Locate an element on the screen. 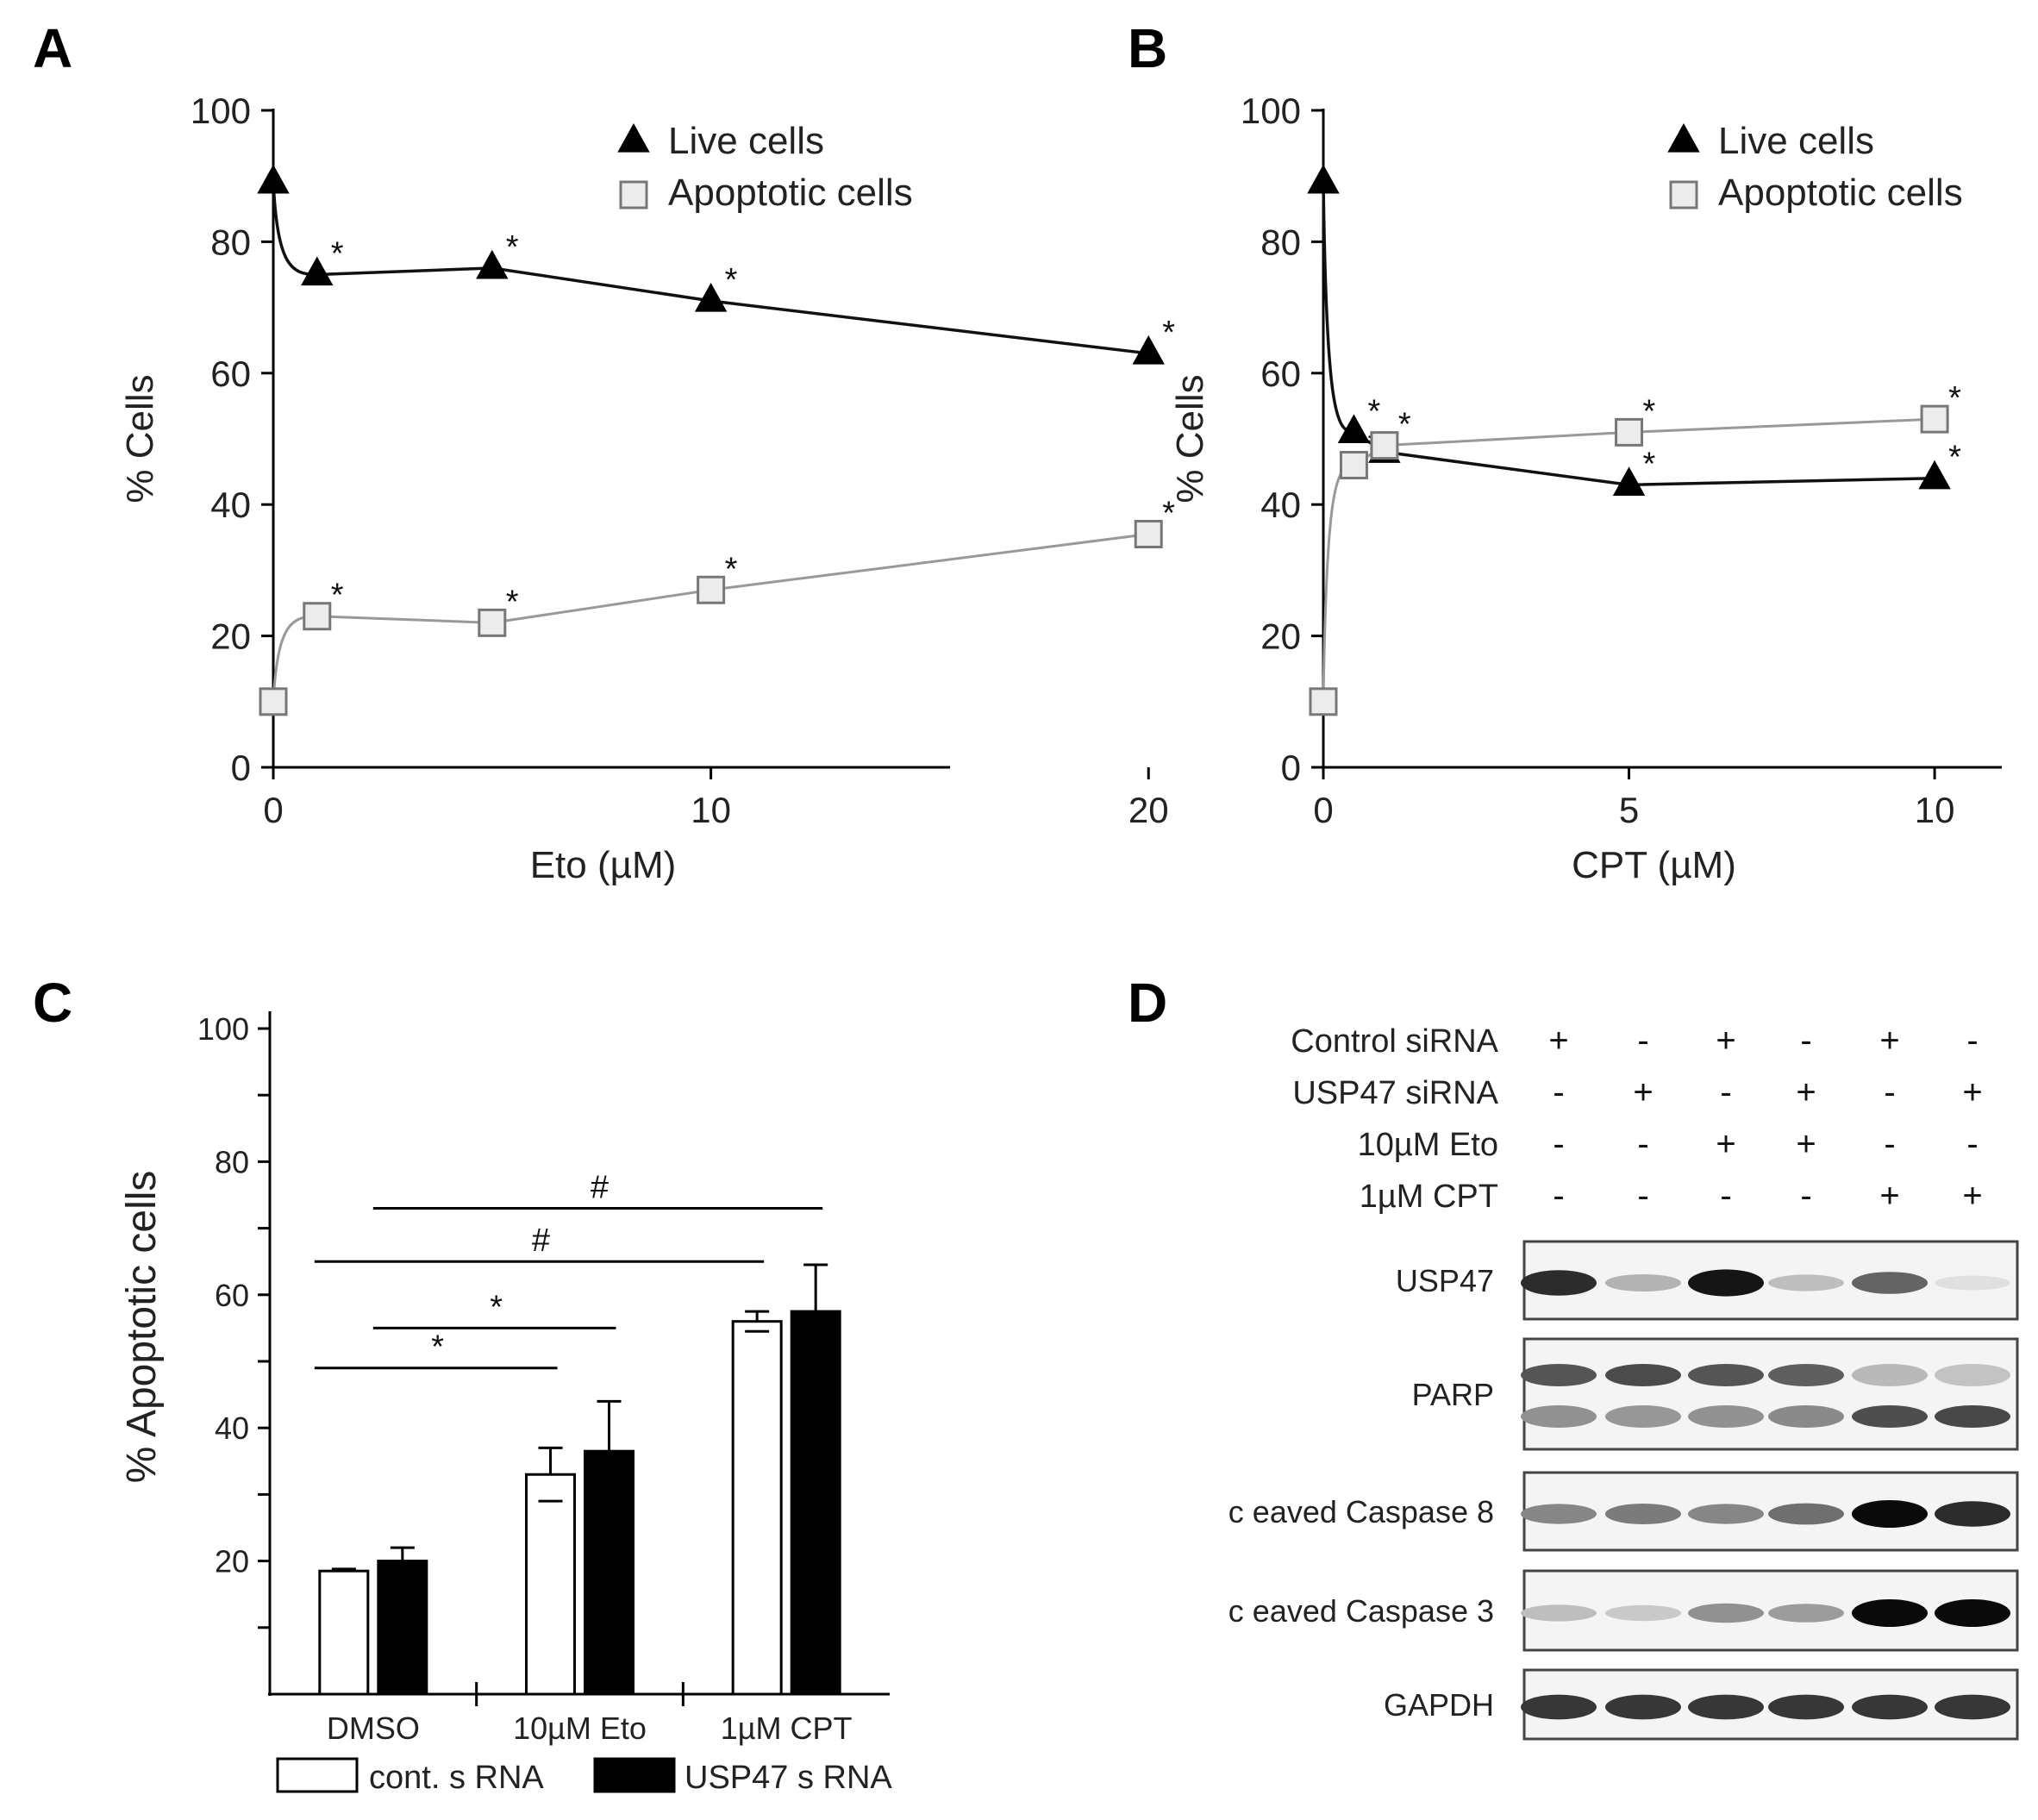 Image resolution: width=2038 pixels, height=1820 pixels. y-axis-title: % Apoptotic cells is located at coordinates (142, 1328).